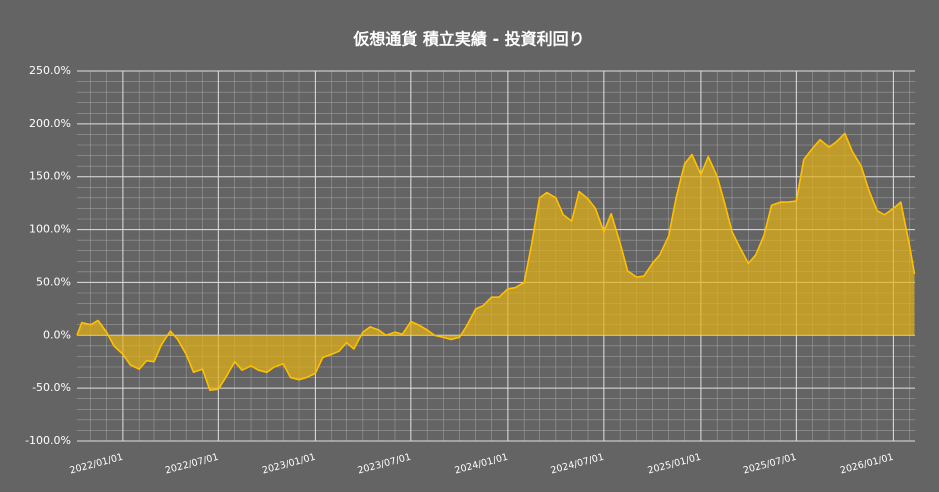 The width and height of the screenshot is (939, 492). Describe the element at coordinates (51, 387) in the screenshot. I see `y-tick-label: -50.0%` at that location.